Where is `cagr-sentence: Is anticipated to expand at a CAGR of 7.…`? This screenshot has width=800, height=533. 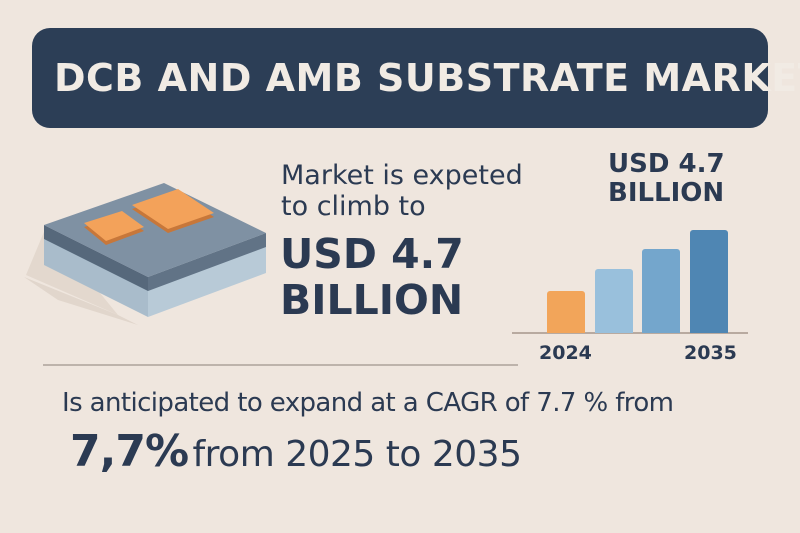
cagr-sentence: Is anticipated to expand at a CAGR of 7.… is located at coordinates (368, 403).